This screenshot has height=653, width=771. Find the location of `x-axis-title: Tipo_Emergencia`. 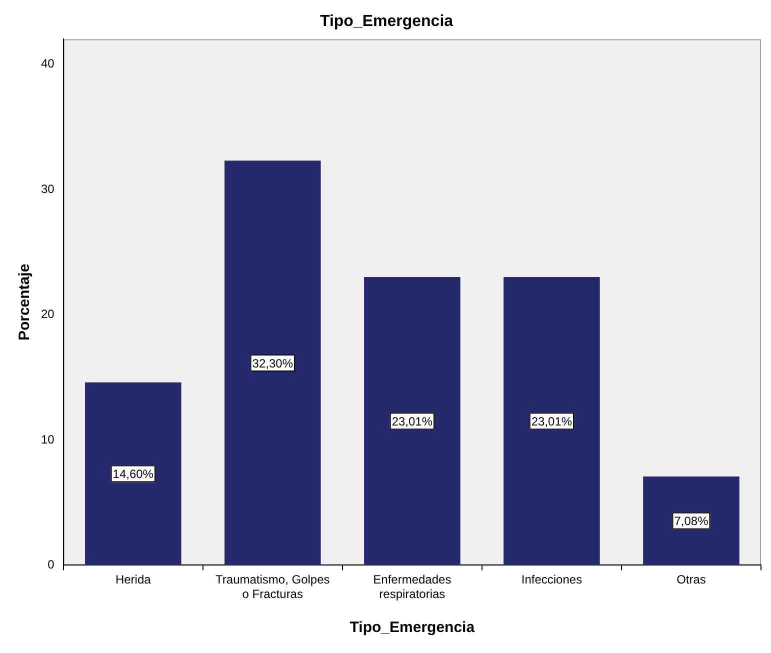

x-axis-title: Tipo_Emergencia is located at coordinates (413, 627).